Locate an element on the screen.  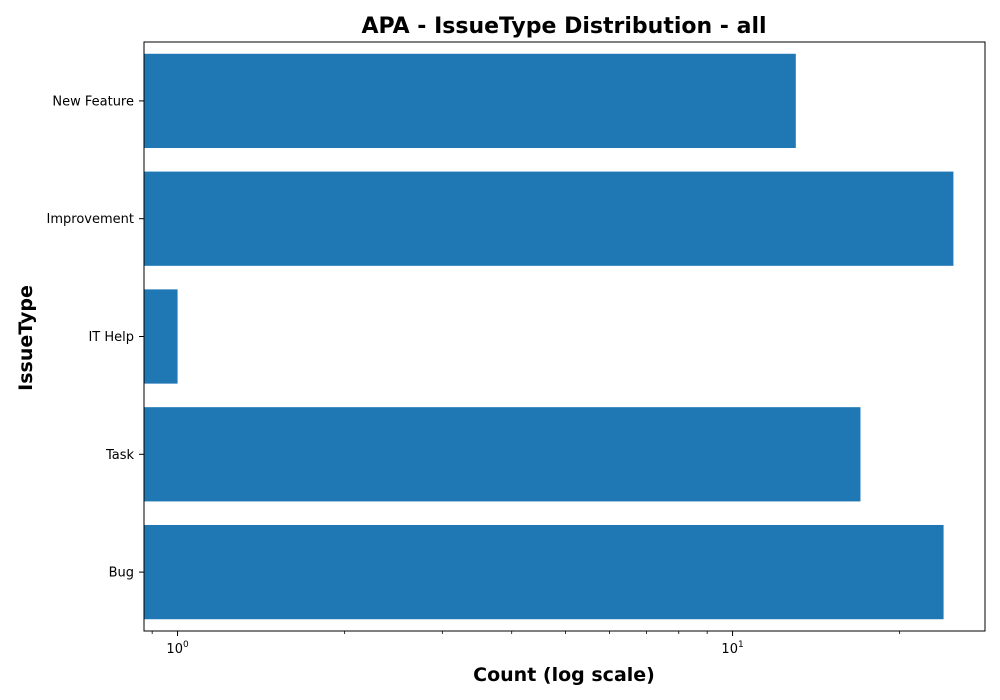
bar-new-feature is located at coordinates (470, 101).